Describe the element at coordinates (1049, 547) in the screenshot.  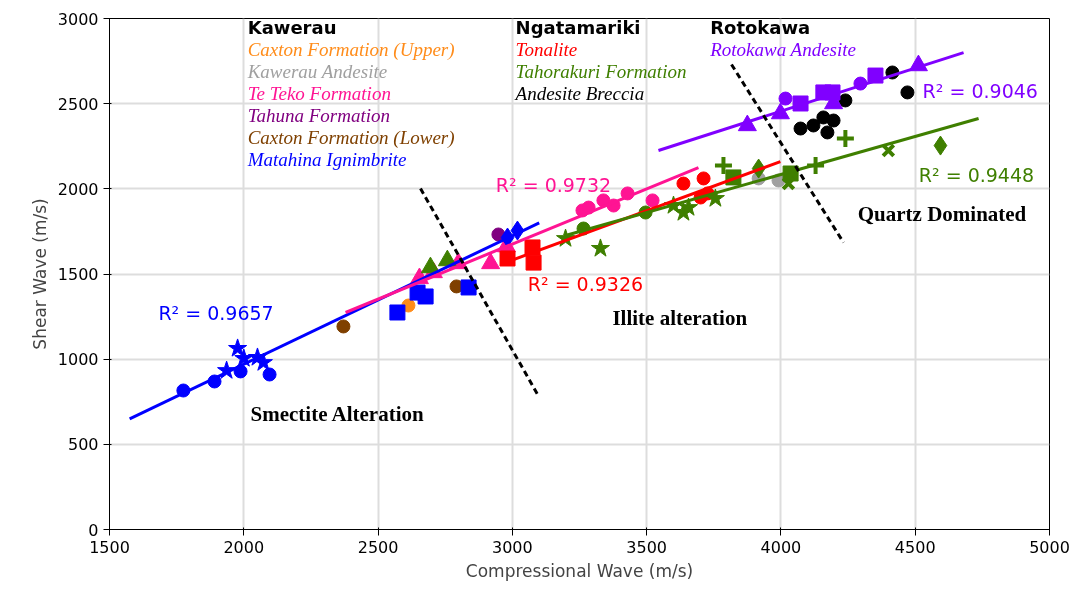
I see `x-tick-label: 5000` at that location.